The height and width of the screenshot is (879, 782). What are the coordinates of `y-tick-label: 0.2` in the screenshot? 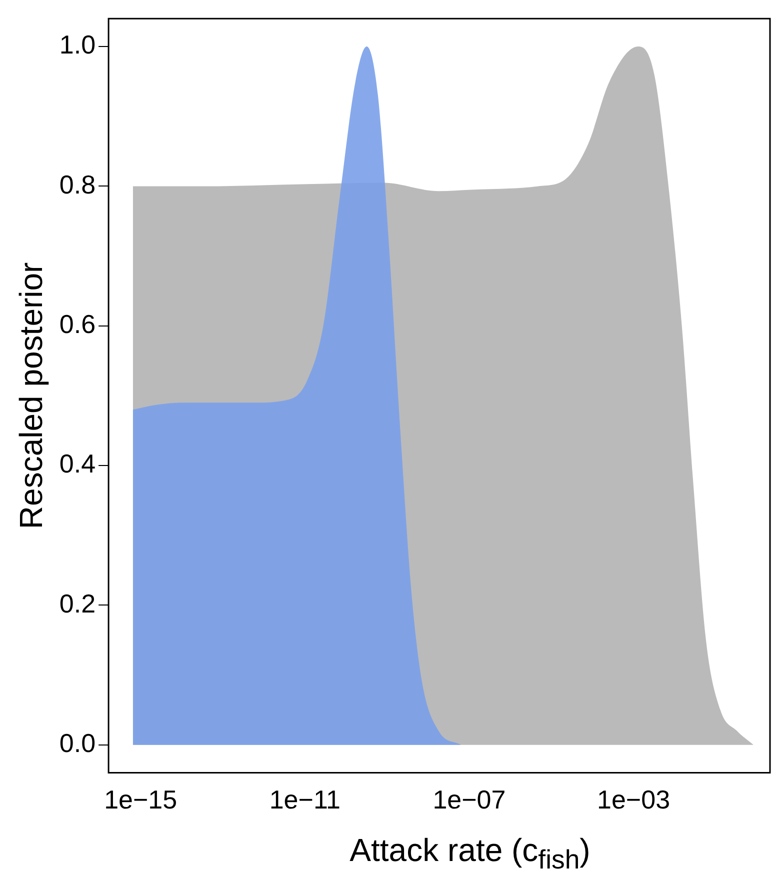 It's located at (77, 603).